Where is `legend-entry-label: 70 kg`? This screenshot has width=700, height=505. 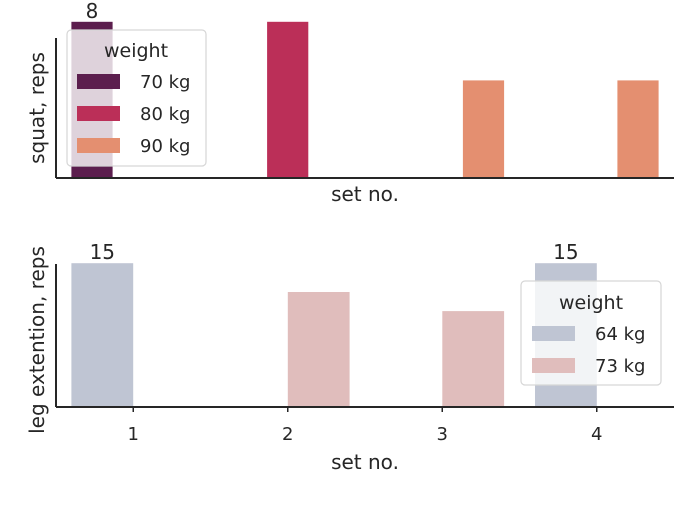 legend-entry-label: 70 kg is located at coordinates (165, 82).